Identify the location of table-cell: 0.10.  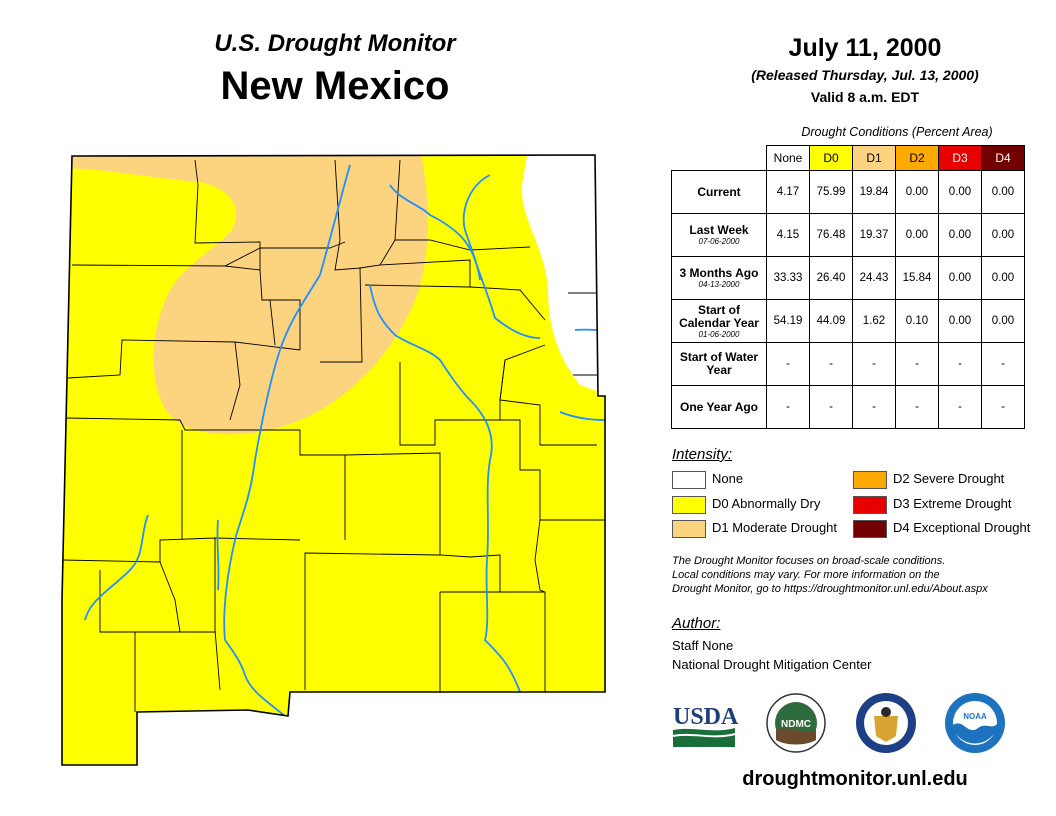
(917, 321).